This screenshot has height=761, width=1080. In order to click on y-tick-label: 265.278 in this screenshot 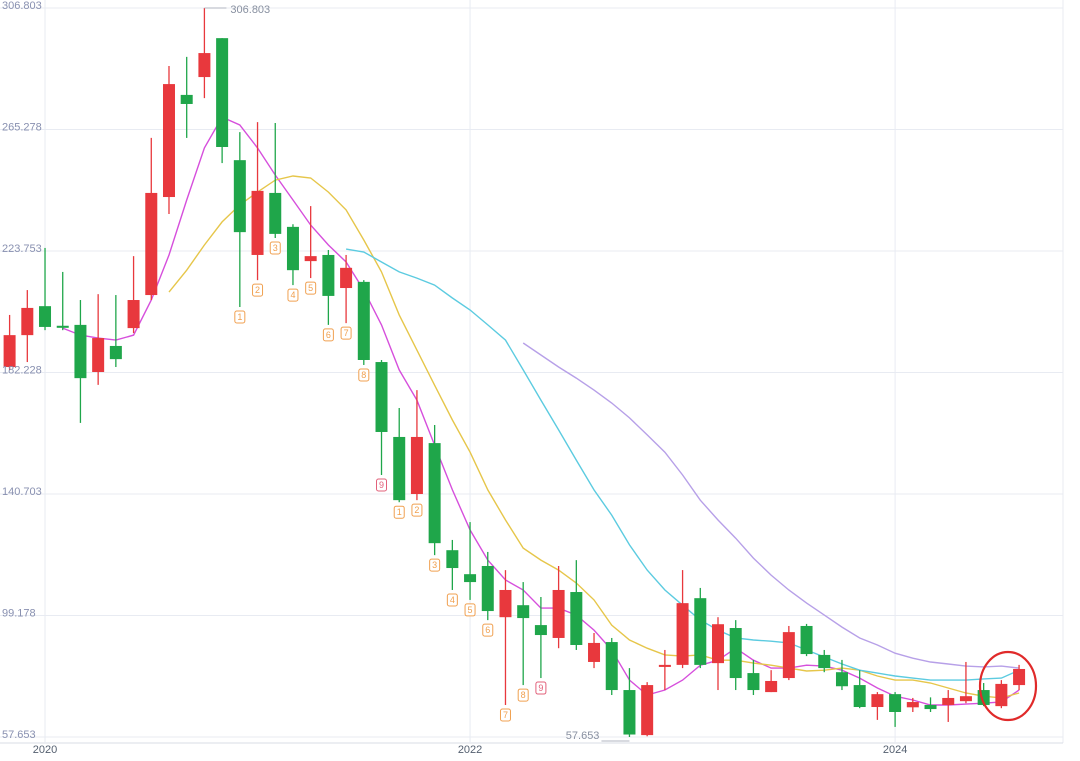, I will do `click(22, 127)`.